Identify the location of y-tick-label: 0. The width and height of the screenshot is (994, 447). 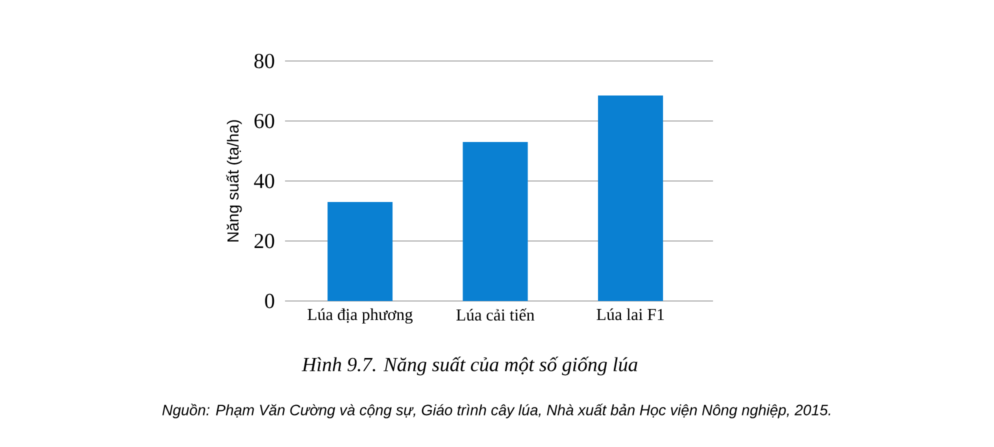
(269, 301).